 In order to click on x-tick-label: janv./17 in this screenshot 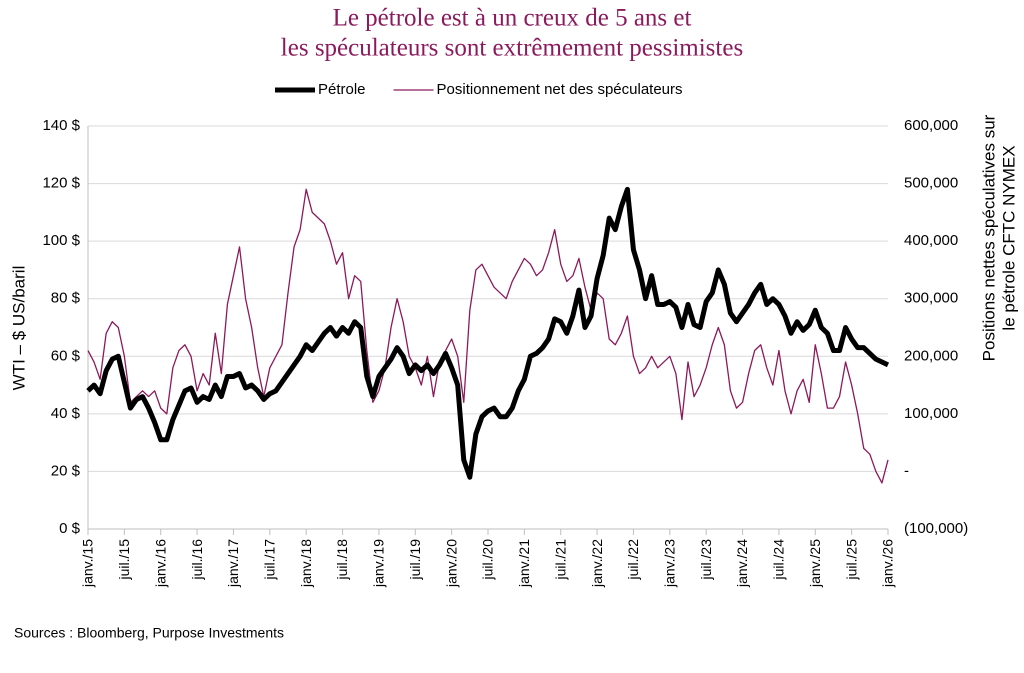, I will do `click(233, 563)`.